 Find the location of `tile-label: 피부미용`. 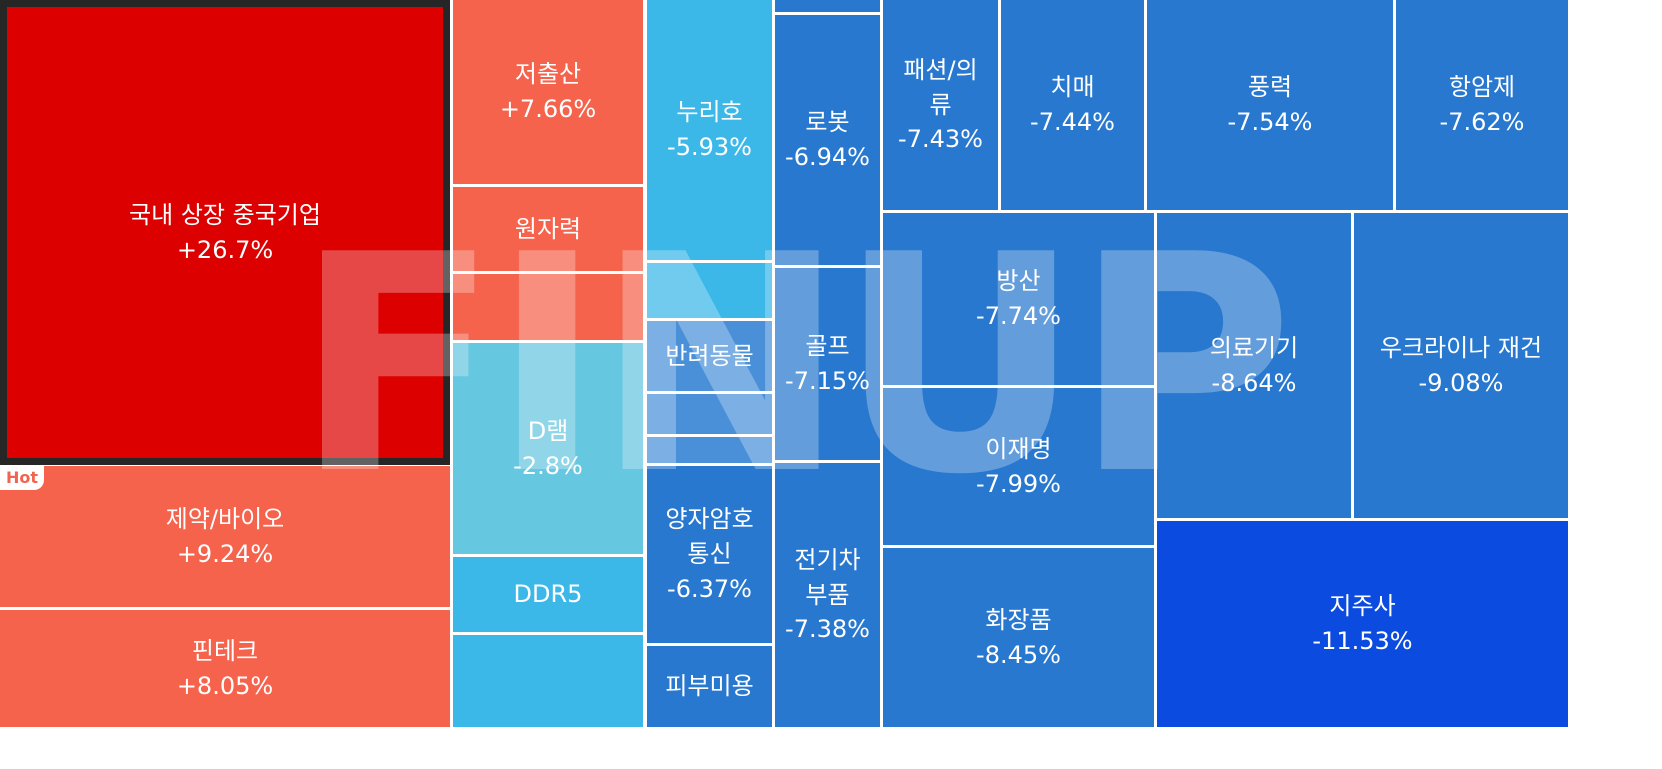

tile-label: 피부미용 is located at coordinates (709, 686).